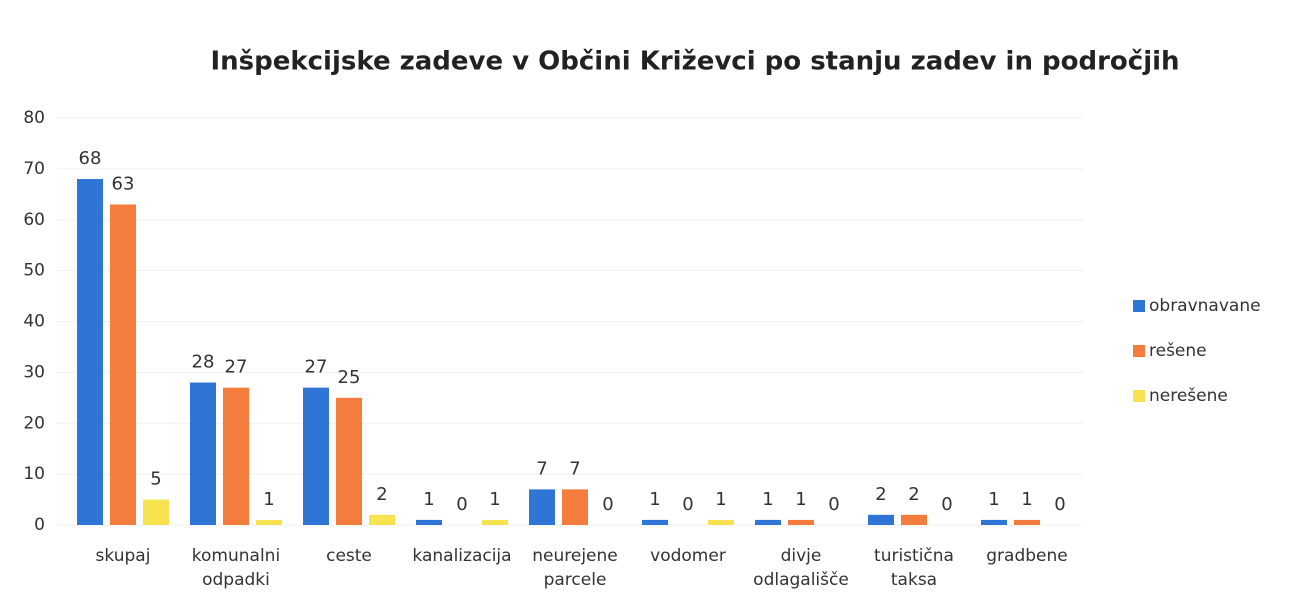 This screenshot has width=1298, height=607. Describe the element at coordinates (203, 362) in the screenshot. I see `value-label: 28` at that location.